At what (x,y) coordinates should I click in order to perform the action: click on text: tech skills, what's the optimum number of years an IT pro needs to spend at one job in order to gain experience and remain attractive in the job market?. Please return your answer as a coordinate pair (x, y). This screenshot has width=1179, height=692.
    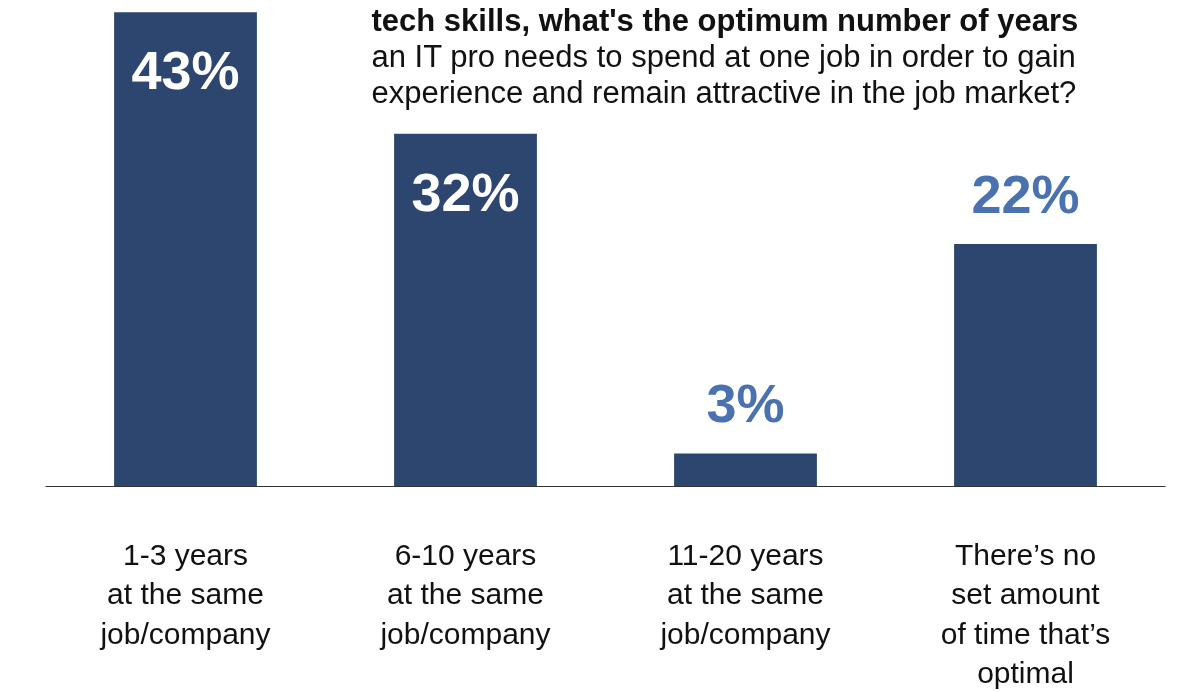
    Looking at the image, I should click on (725, 56).